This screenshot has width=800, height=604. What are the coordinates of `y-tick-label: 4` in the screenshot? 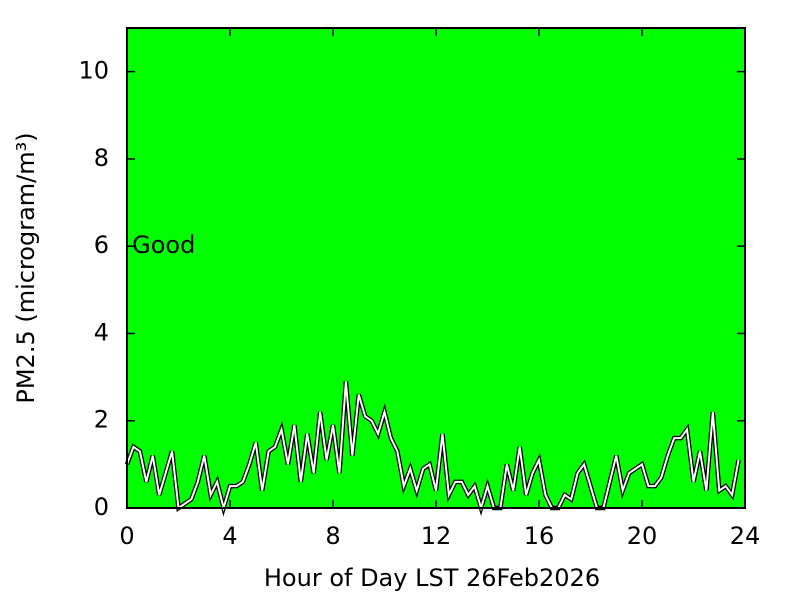 It's located at (101, 332).